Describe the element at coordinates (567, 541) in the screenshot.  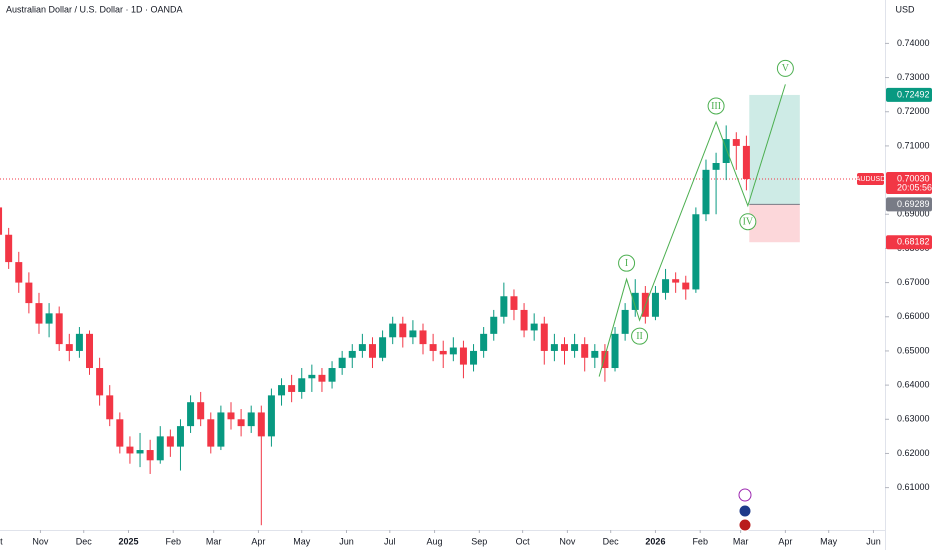
I see `x-tick-label: Nov` at that location.